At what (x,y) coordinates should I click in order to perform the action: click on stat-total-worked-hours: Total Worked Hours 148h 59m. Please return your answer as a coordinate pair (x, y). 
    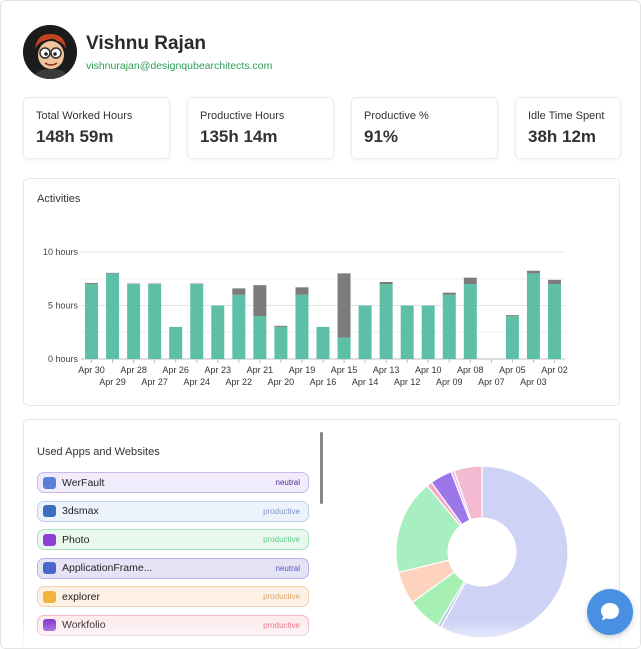
    Looking at the image, I should click on (96, 128).